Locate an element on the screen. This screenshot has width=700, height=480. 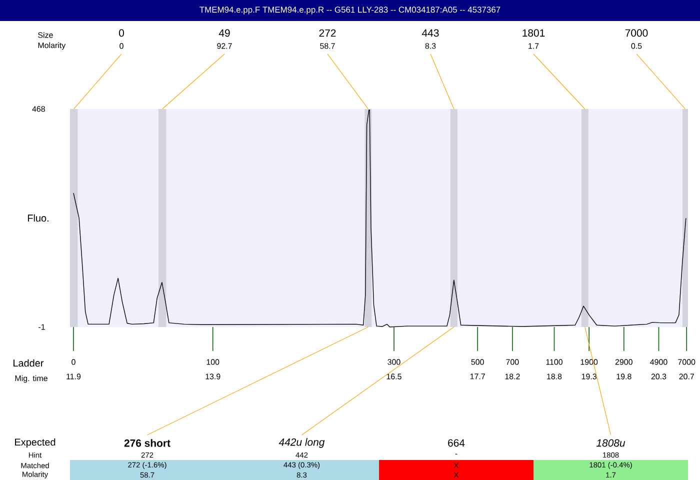
text: Expected is located at coordinates (35, 443).